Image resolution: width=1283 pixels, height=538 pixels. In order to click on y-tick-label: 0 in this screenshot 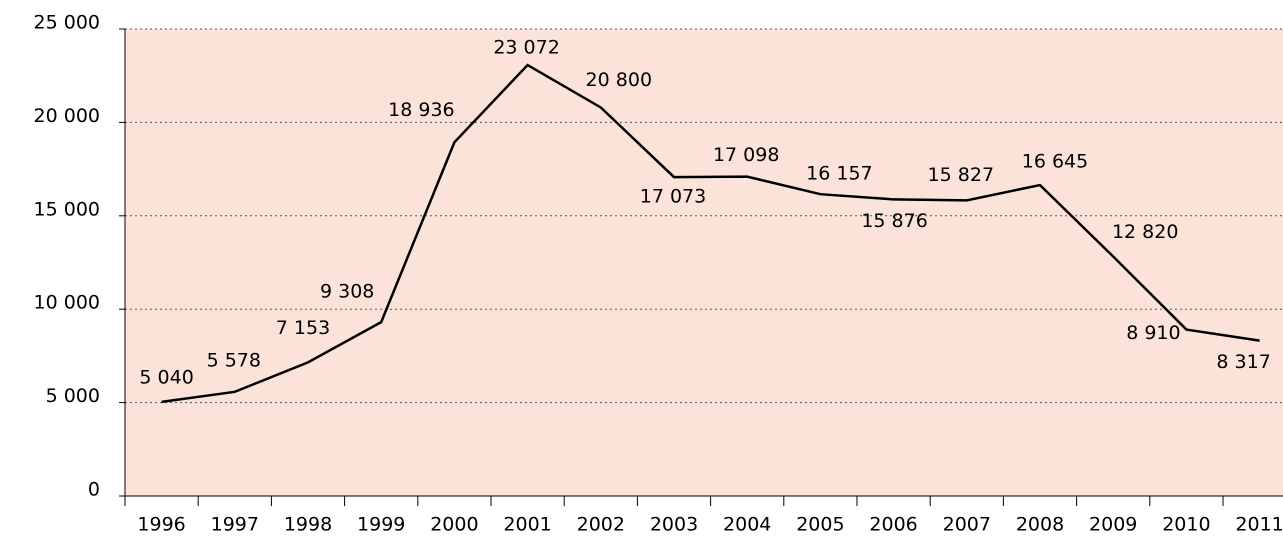, I will do `click(94, 490)`.